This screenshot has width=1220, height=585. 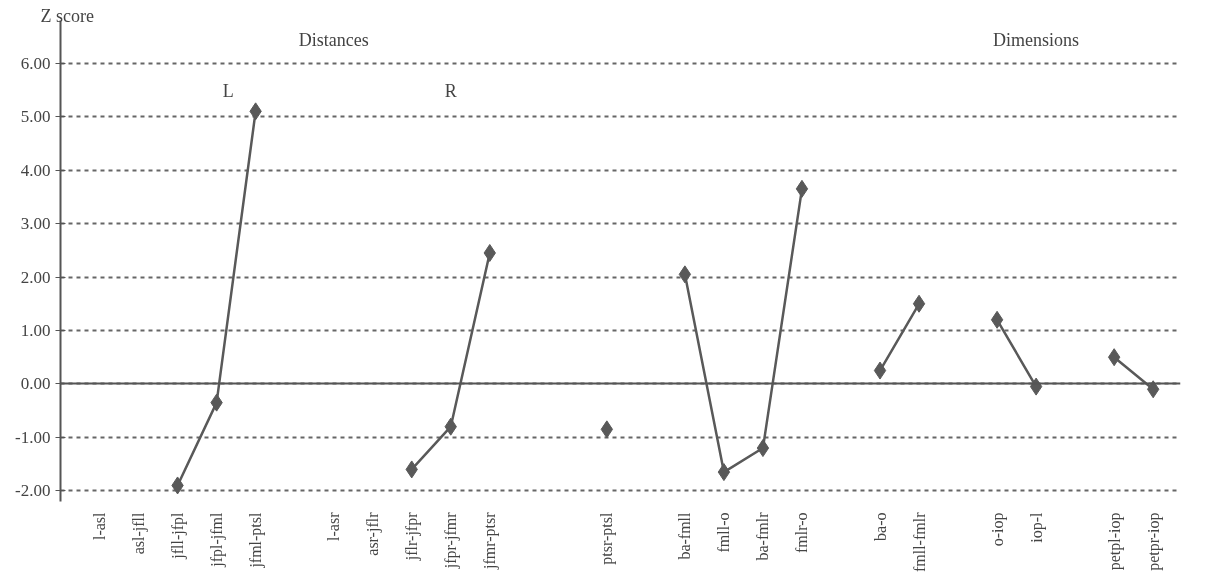 I want to click on annotation: L, so click(x=228, y=90).